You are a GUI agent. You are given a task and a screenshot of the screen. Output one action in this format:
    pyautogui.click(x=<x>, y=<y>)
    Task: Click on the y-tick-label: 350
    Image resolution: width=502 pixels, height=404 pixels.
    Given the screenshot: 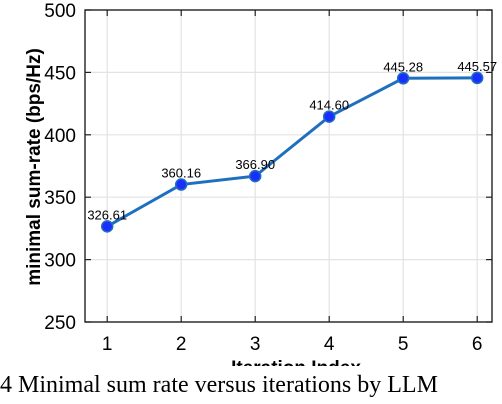 What is the action you would take?
    pyautogui.click(x=60, y=198)
    